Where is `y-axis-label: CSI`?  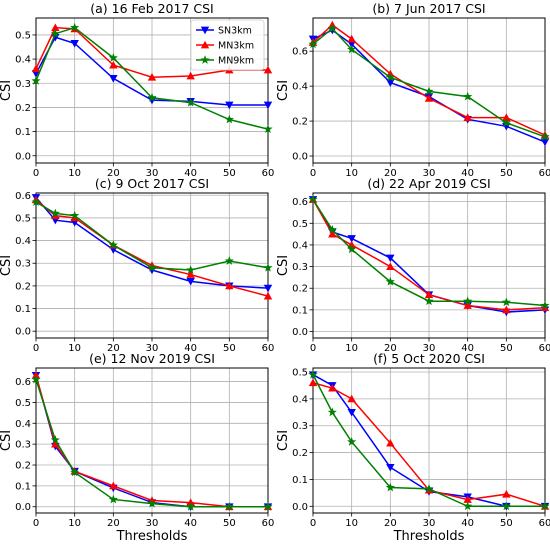
y-axis-label: CSI is located at coordinates (283, 90).